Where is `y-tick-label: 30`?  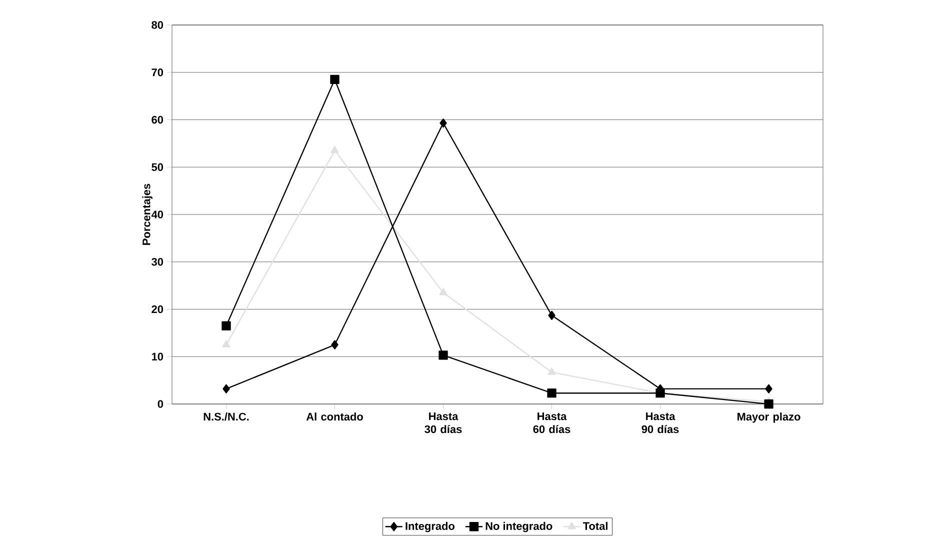 y-tick-label: 30 is located at coordinates (158, 262).